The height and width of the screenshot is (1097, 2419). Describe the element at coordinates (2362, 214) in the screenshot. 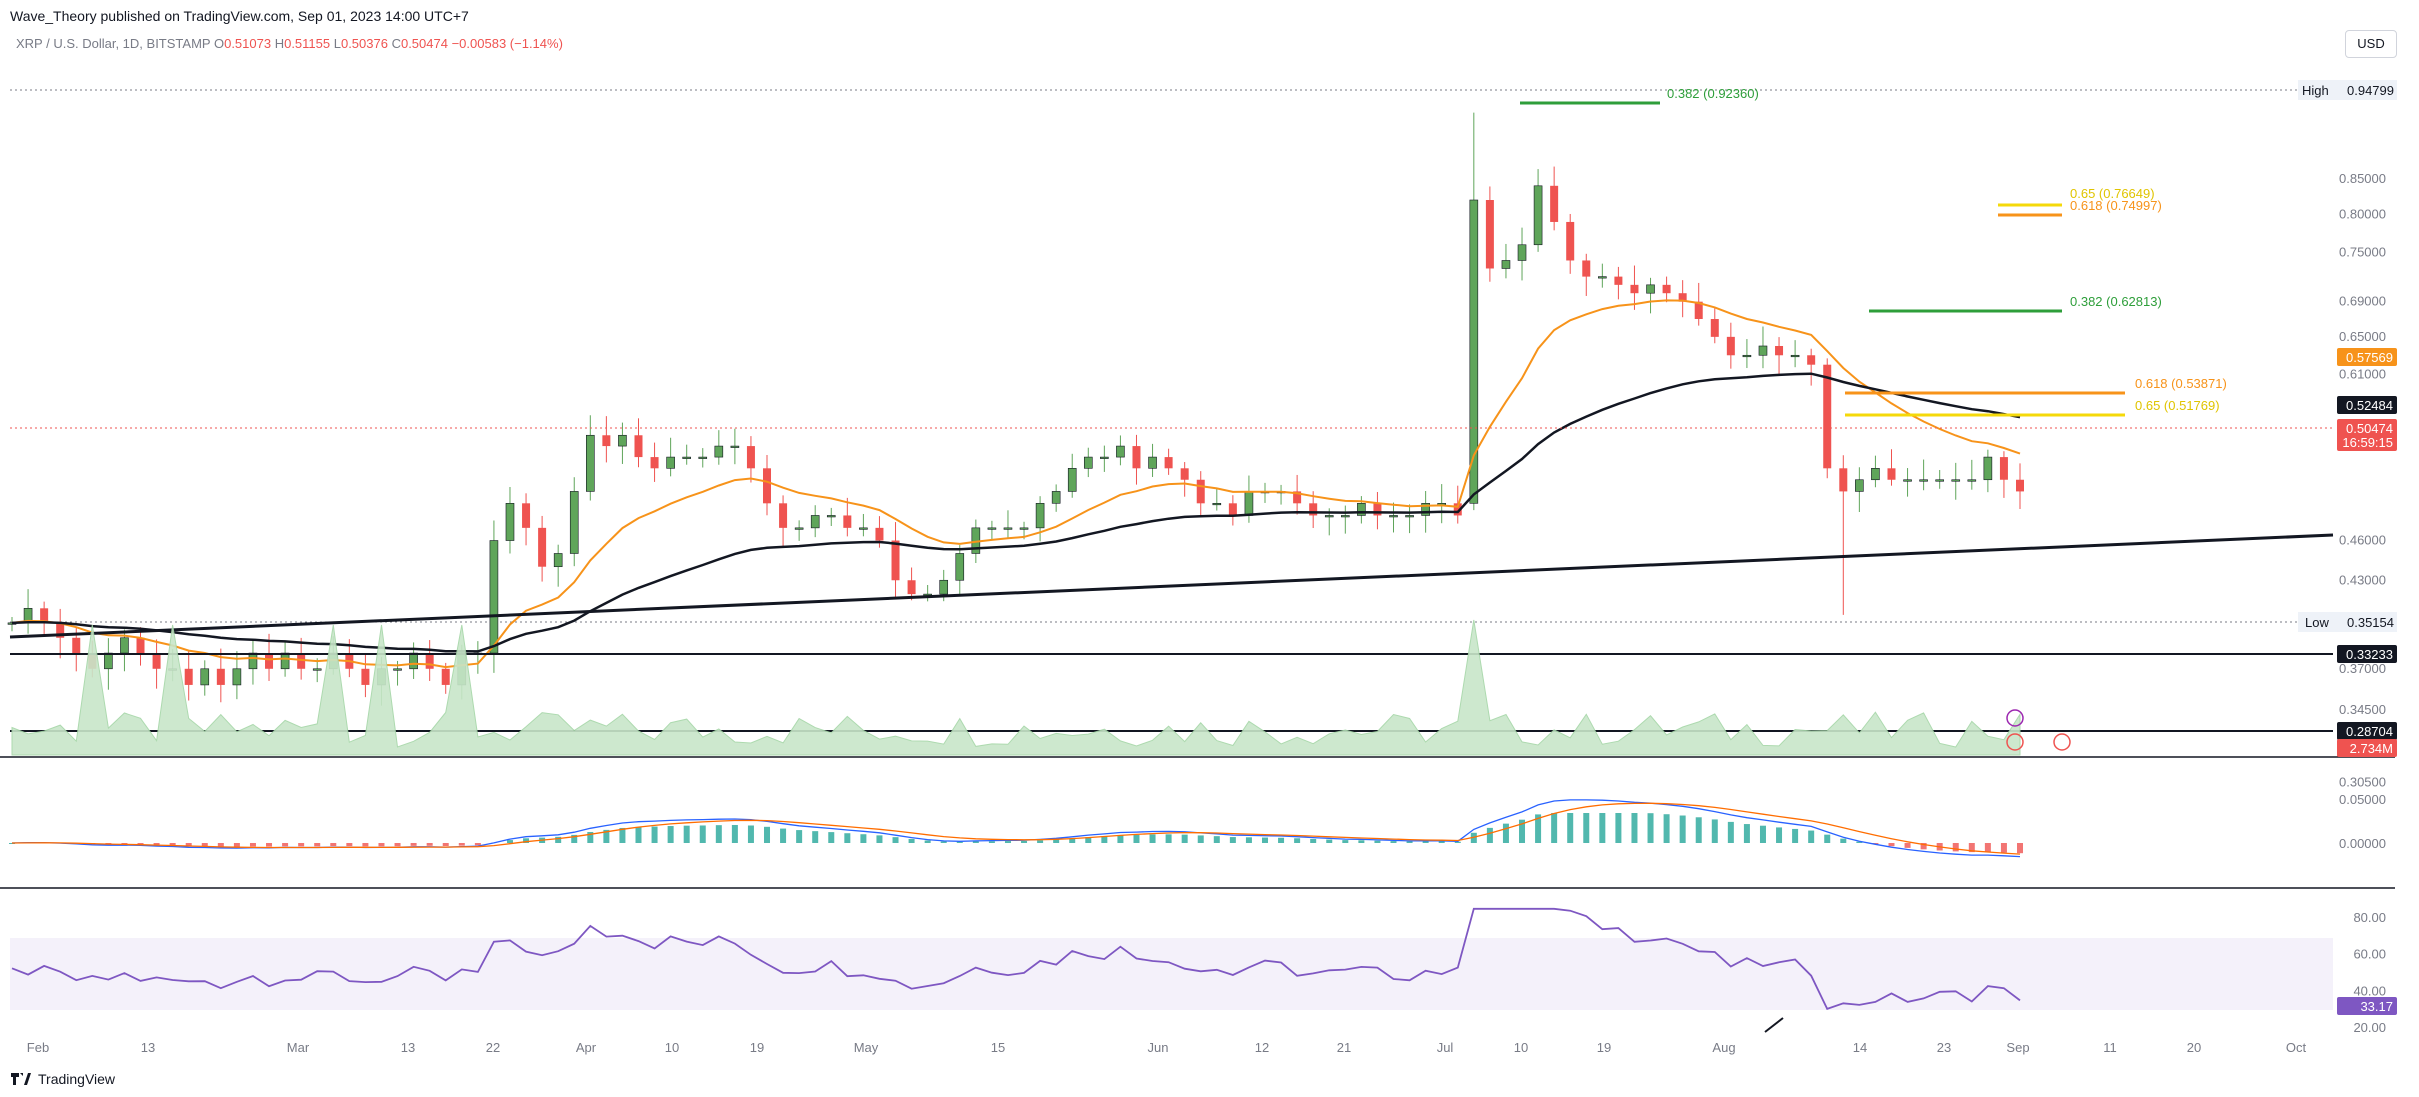

I see `y-tick-label: 0.80000` at that location.